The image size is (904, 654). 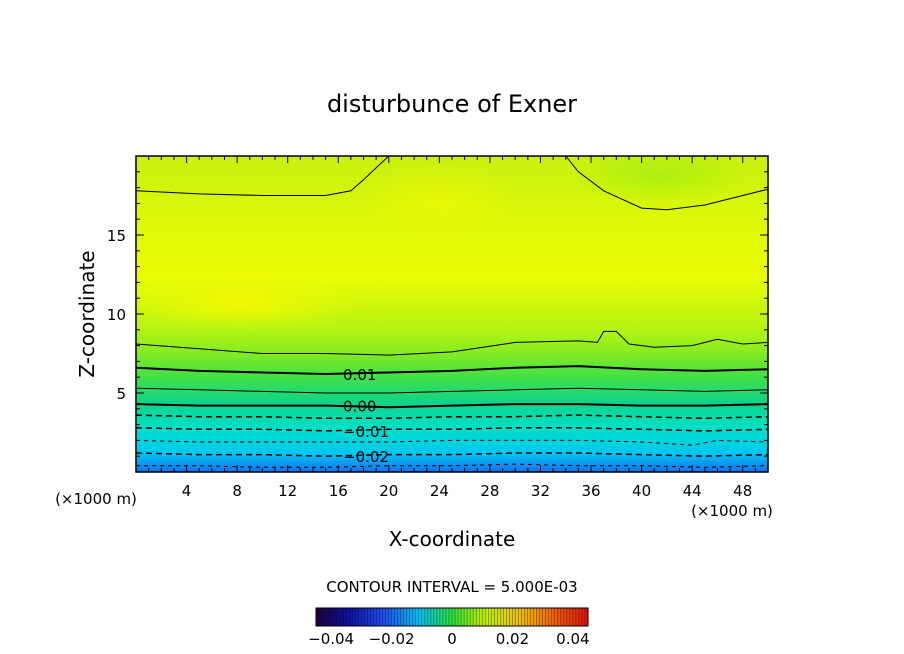 I want to click on colorbar-stripes, so click(x=452, y=617).